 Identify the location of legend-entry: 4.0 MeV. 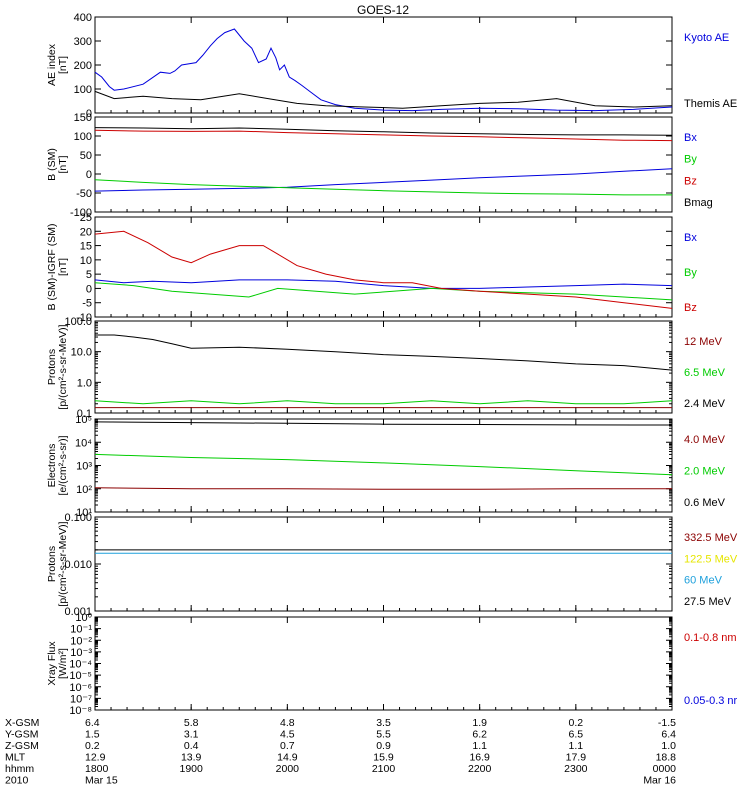
(705, 440).